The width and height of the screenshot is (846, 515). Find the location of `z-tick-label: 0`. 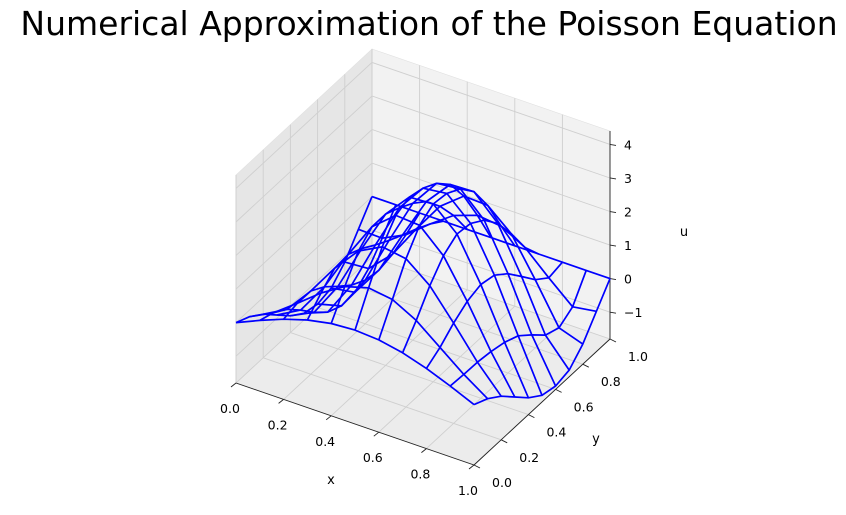

z-tick-label: 0 is located at coordinates (628, 279).